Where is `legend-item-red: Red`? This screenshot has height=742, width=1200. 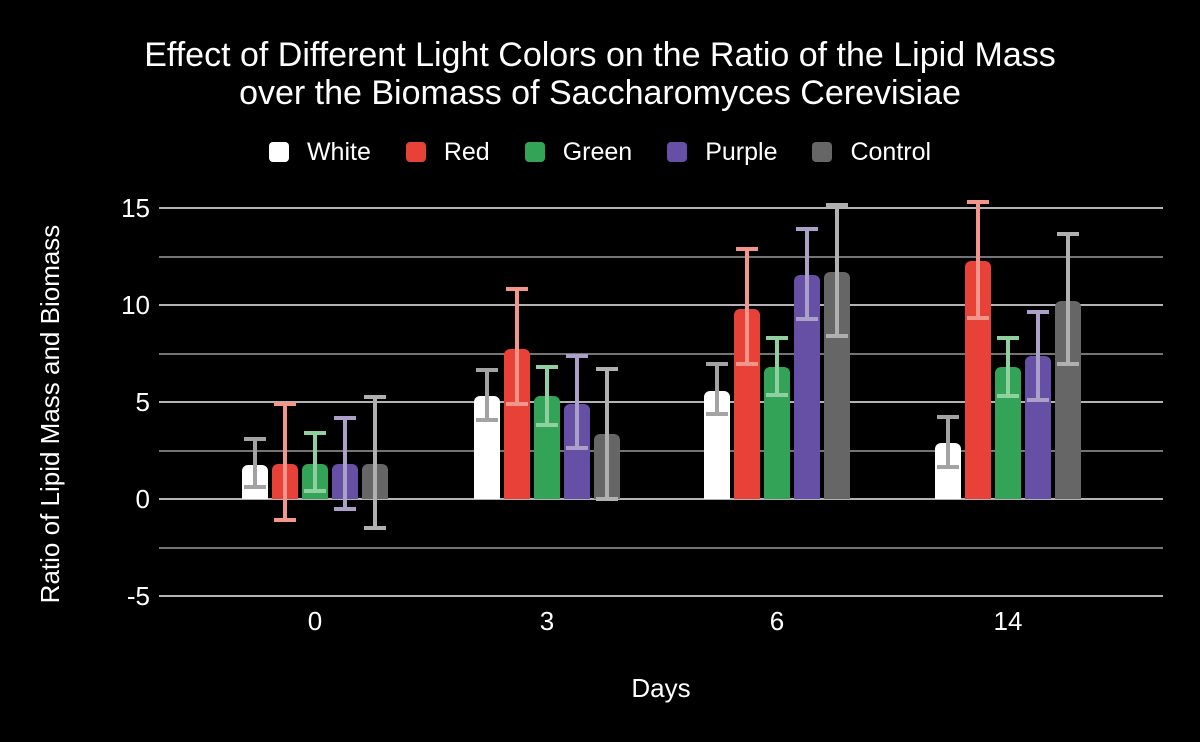 legend-item-red: Red is located at coordinates (447, 152).